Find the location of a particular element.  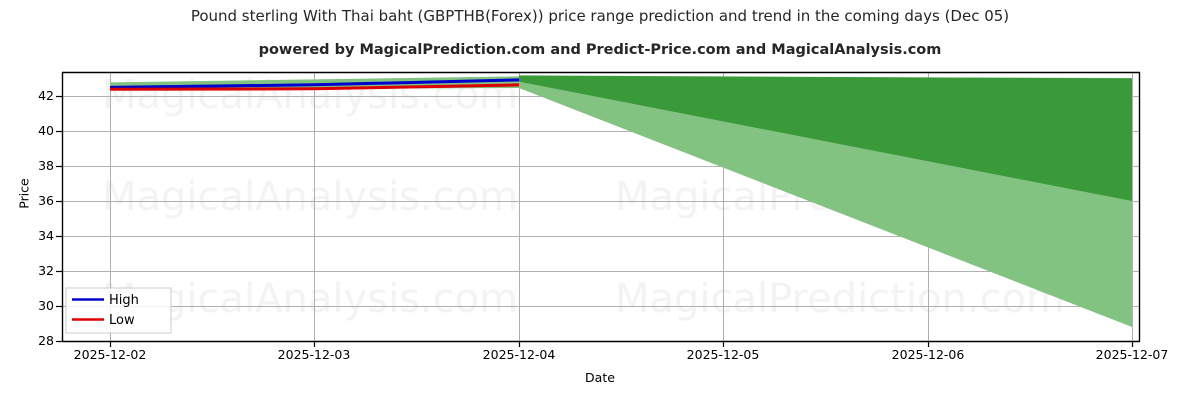

legend-label-low: Low is located at coordinates (122, 320).